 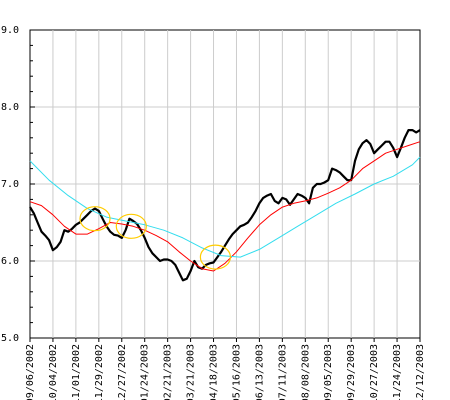 What do you see at coordinates (76, 372) in the screenshot?
I see `x-tick-label: 11/01/2002` at bounding box center [76, 372].